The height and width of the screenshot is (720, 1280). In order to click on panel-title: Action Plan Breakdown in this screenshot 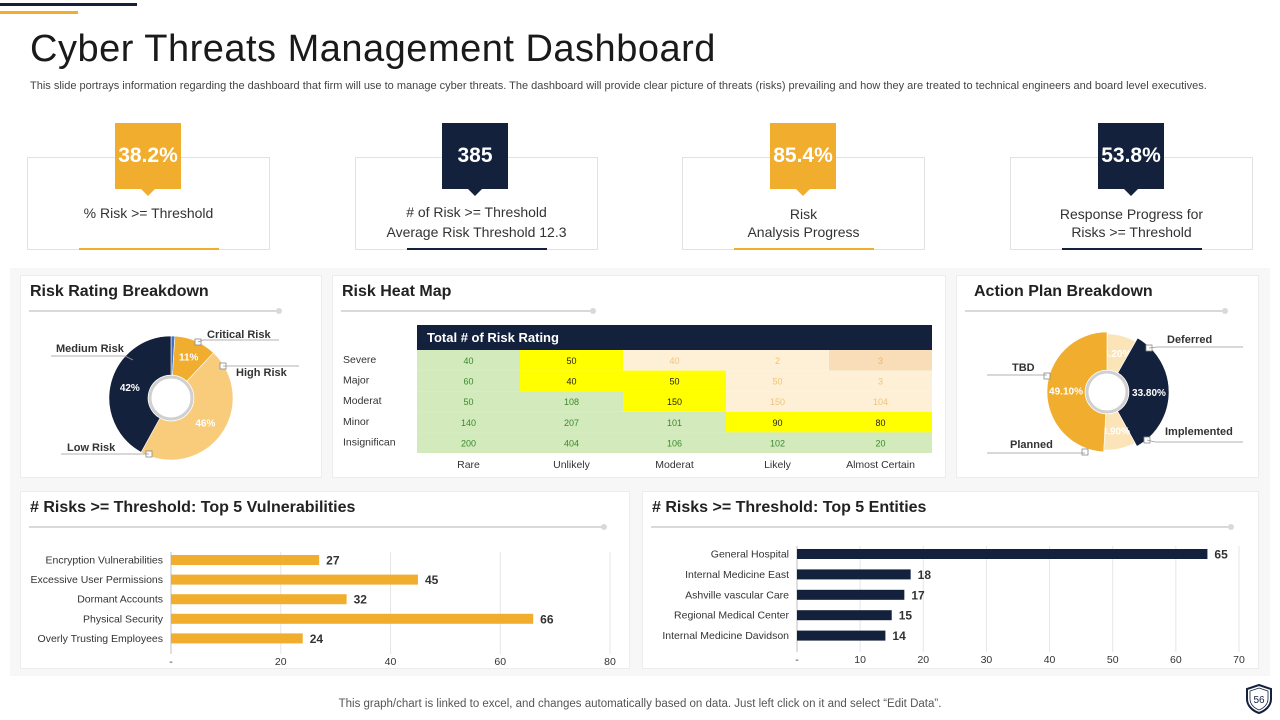, I will do `click(1063, 291)`.